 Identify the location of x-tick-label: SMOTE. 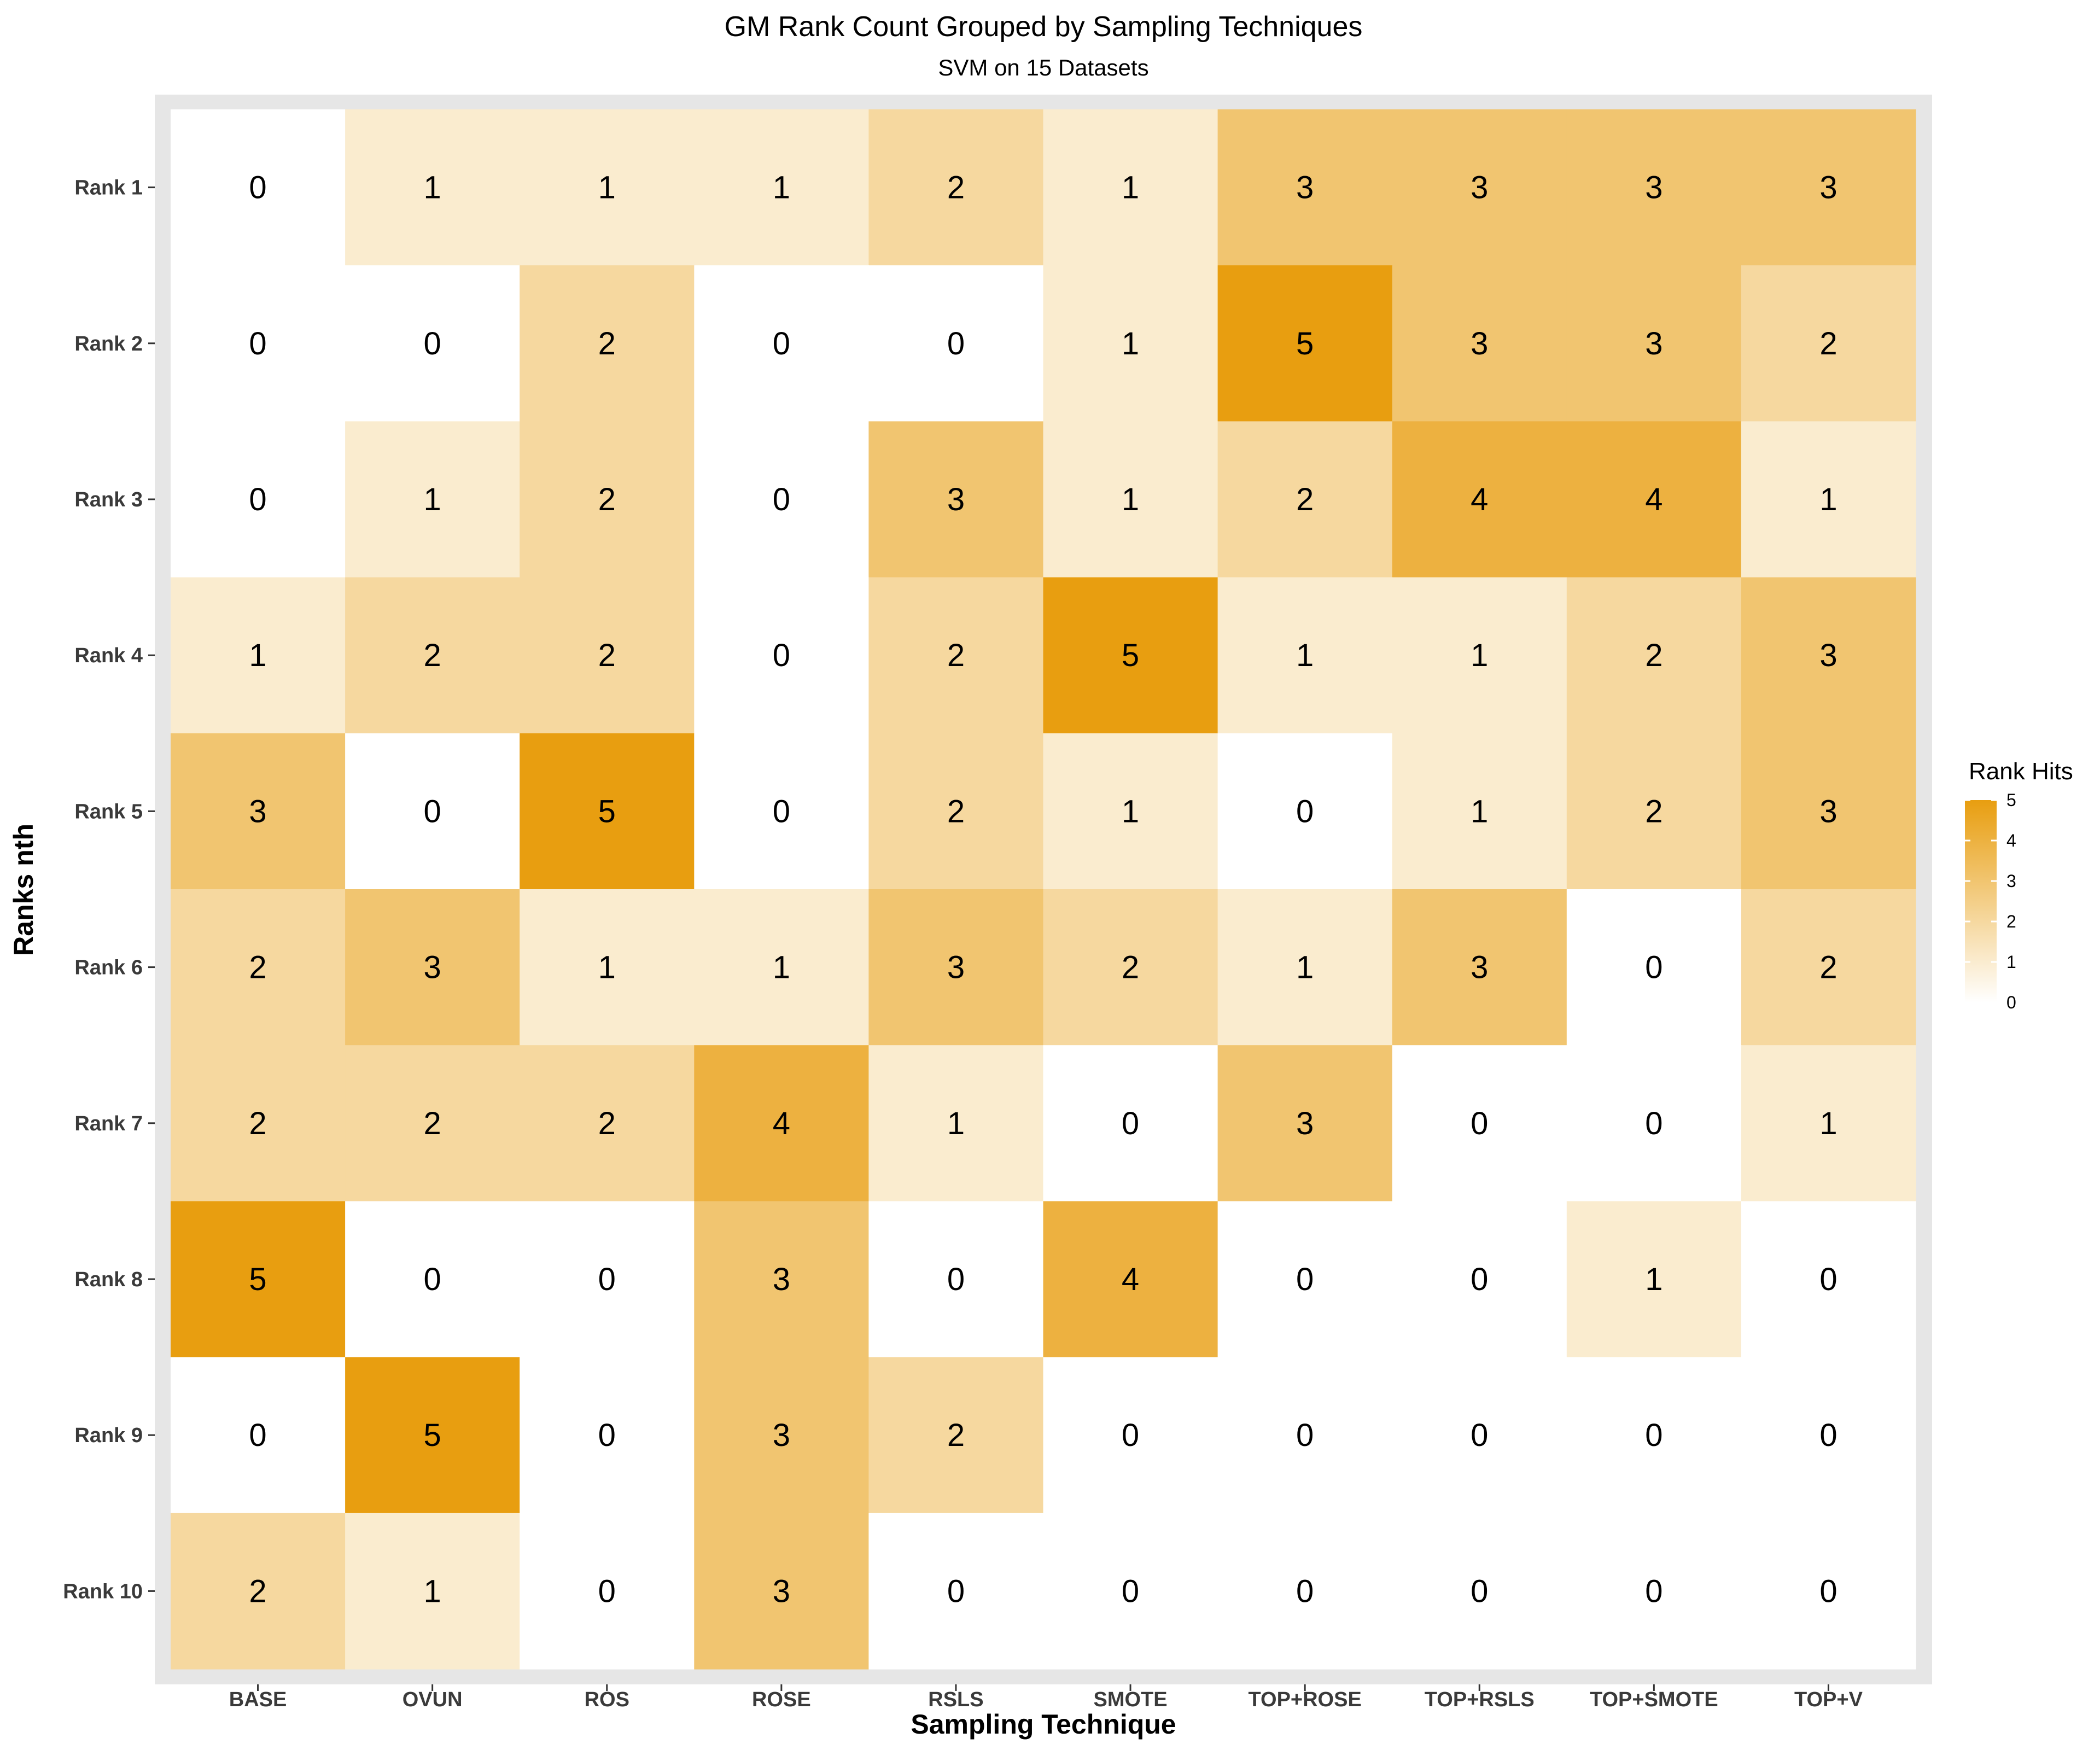
(1130, 1699).